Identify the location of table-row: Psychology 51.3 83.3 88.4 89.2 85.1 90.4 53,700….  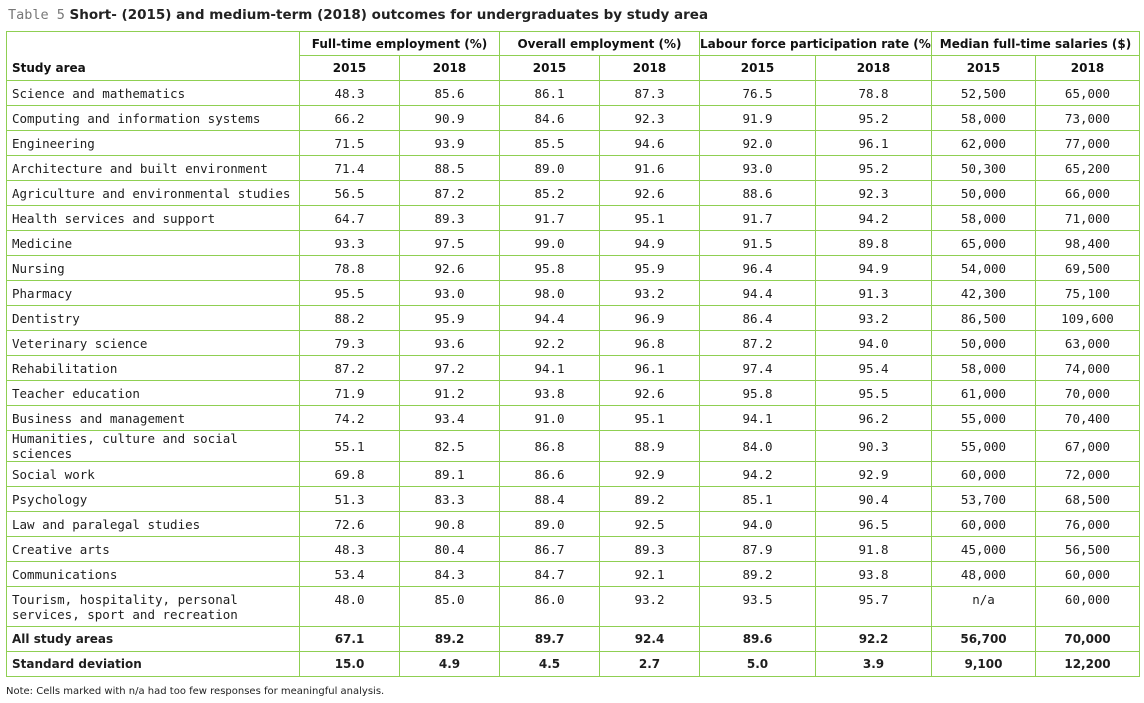
(573, 499).